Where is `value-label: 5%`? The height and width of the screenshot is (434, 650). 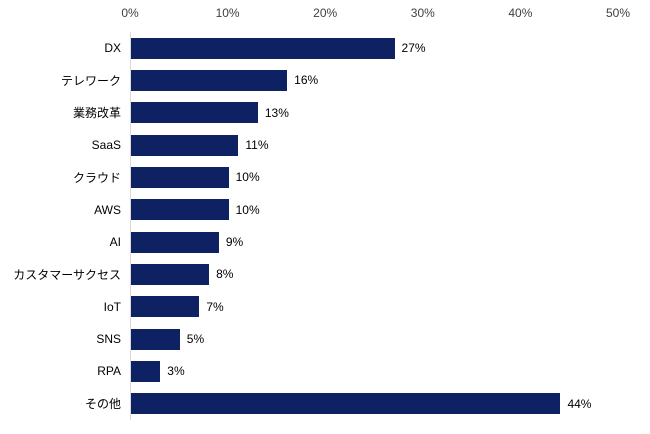
value-label: 5% is located at coordinates (195, 339).